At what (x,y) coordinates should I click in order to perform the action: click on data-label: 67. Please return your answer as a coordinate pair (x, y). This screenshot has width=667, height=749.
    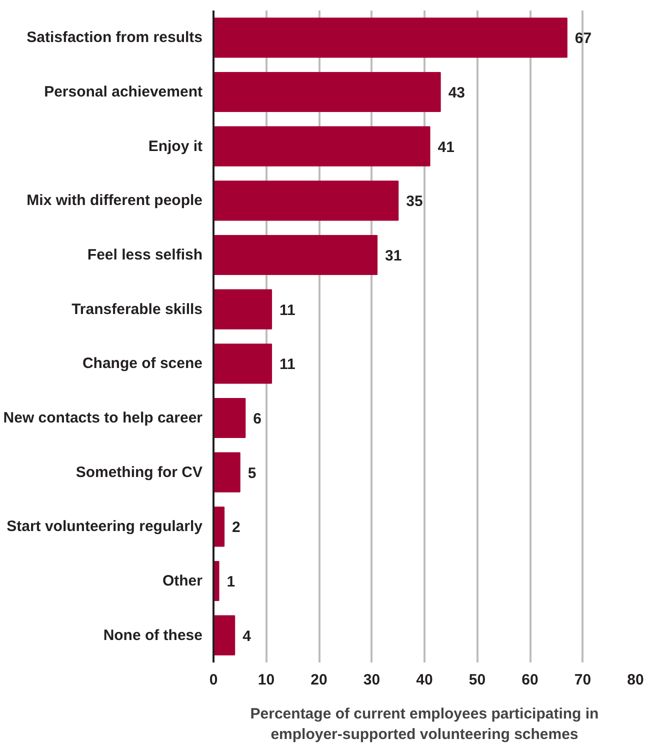
    Looking at the image, I should click on (583, 39).